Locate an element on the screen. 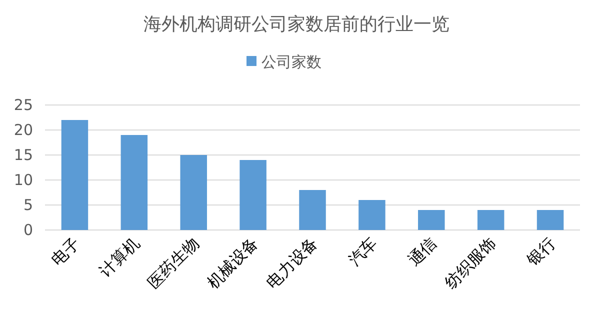 The image size is (593, 331). x-tick-label: 计算机 is located at coordinates (119, 257).